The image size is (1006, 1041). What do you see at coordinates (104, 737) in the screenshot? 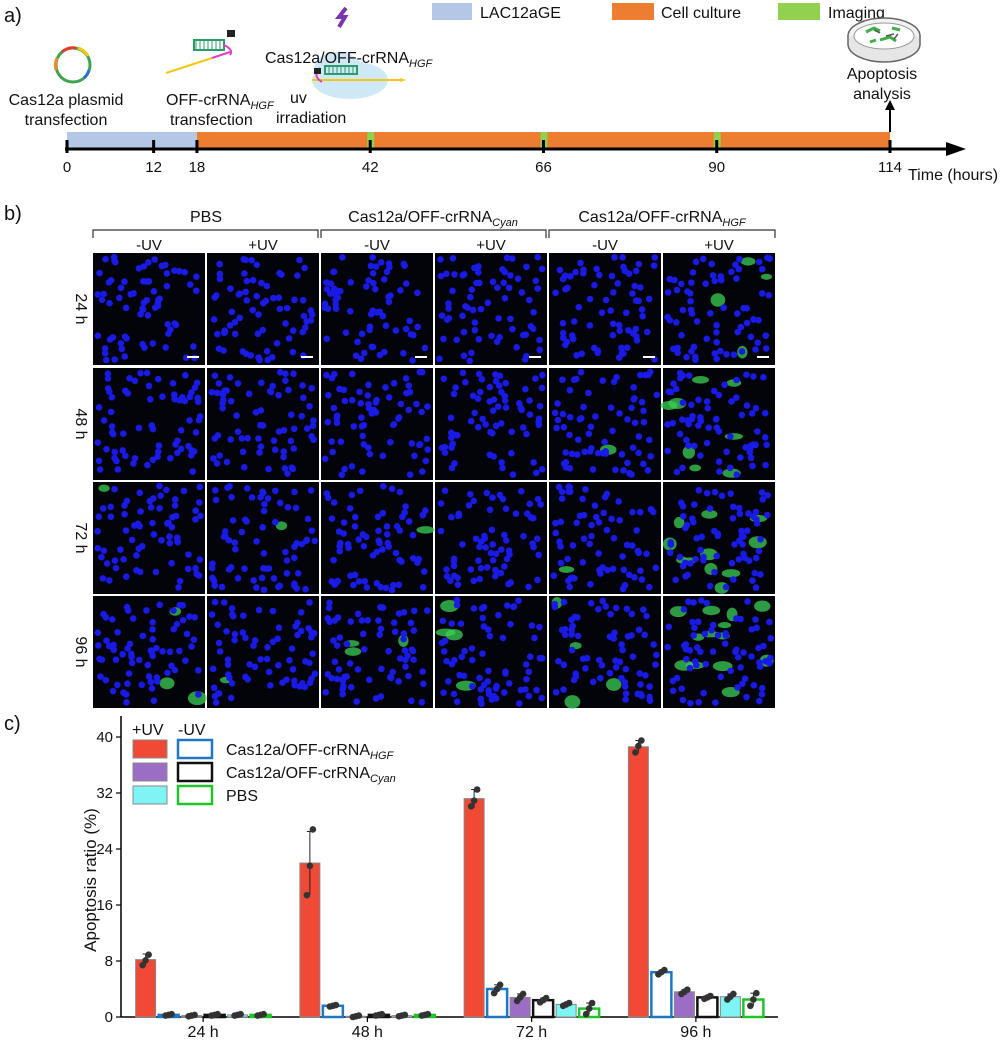
I see `y-tick-label: 40` at bounding box center [104, 737].